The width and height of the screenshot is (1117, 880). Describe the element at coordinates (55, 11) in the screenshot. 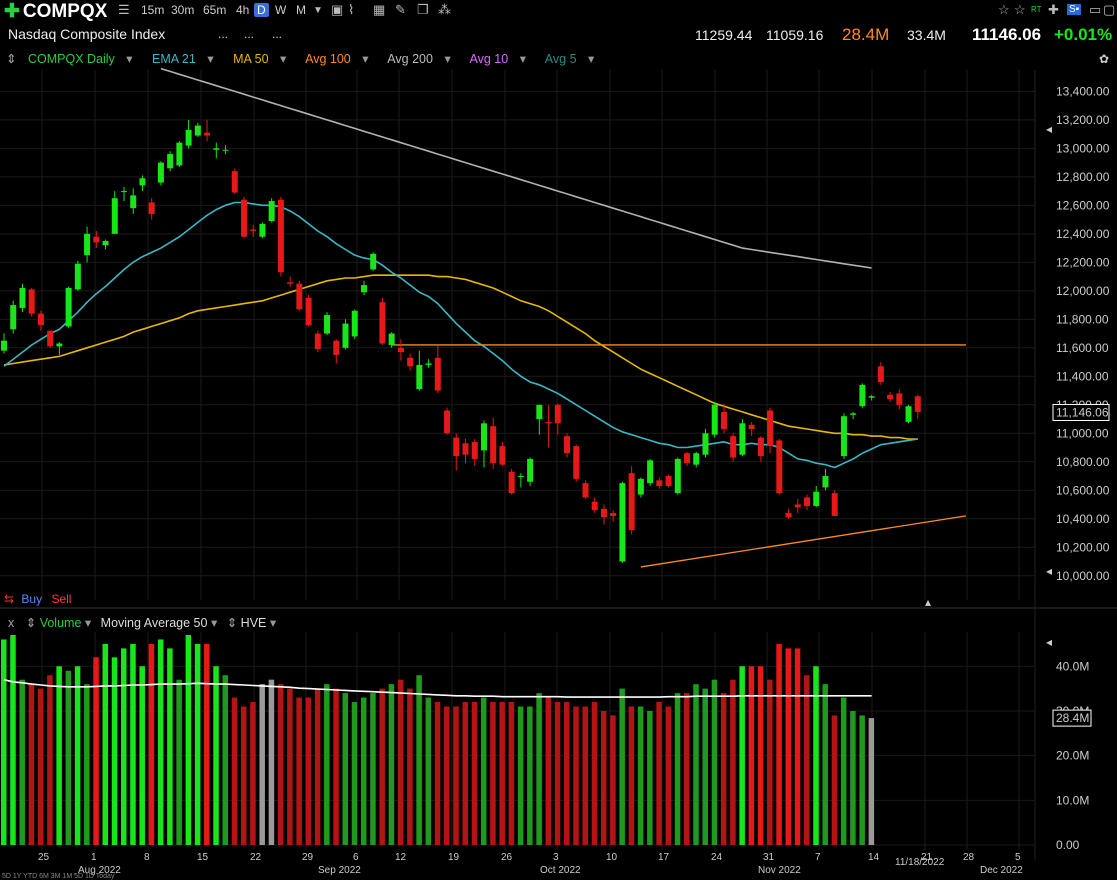

I see `symbol-header: ✚ COMPQX` at that location.